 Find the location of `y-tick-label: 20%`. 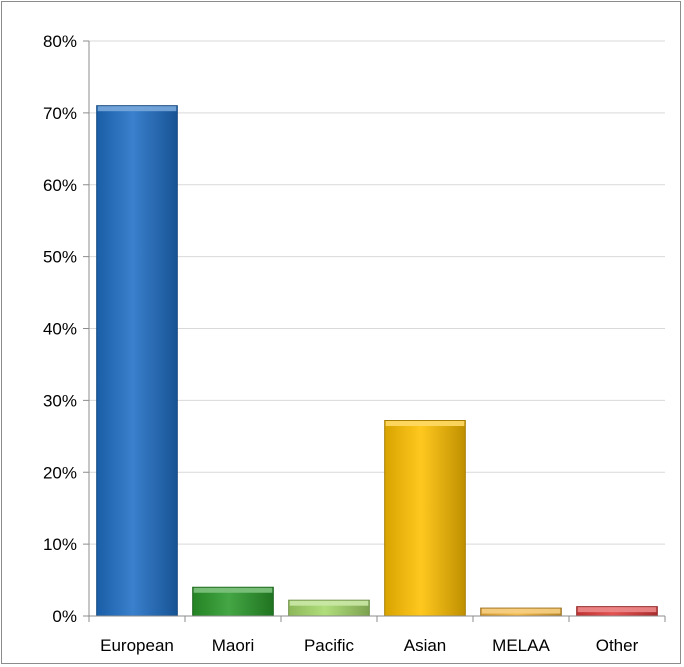

y-tick-label: 20% is located at coordinates (60, 472).